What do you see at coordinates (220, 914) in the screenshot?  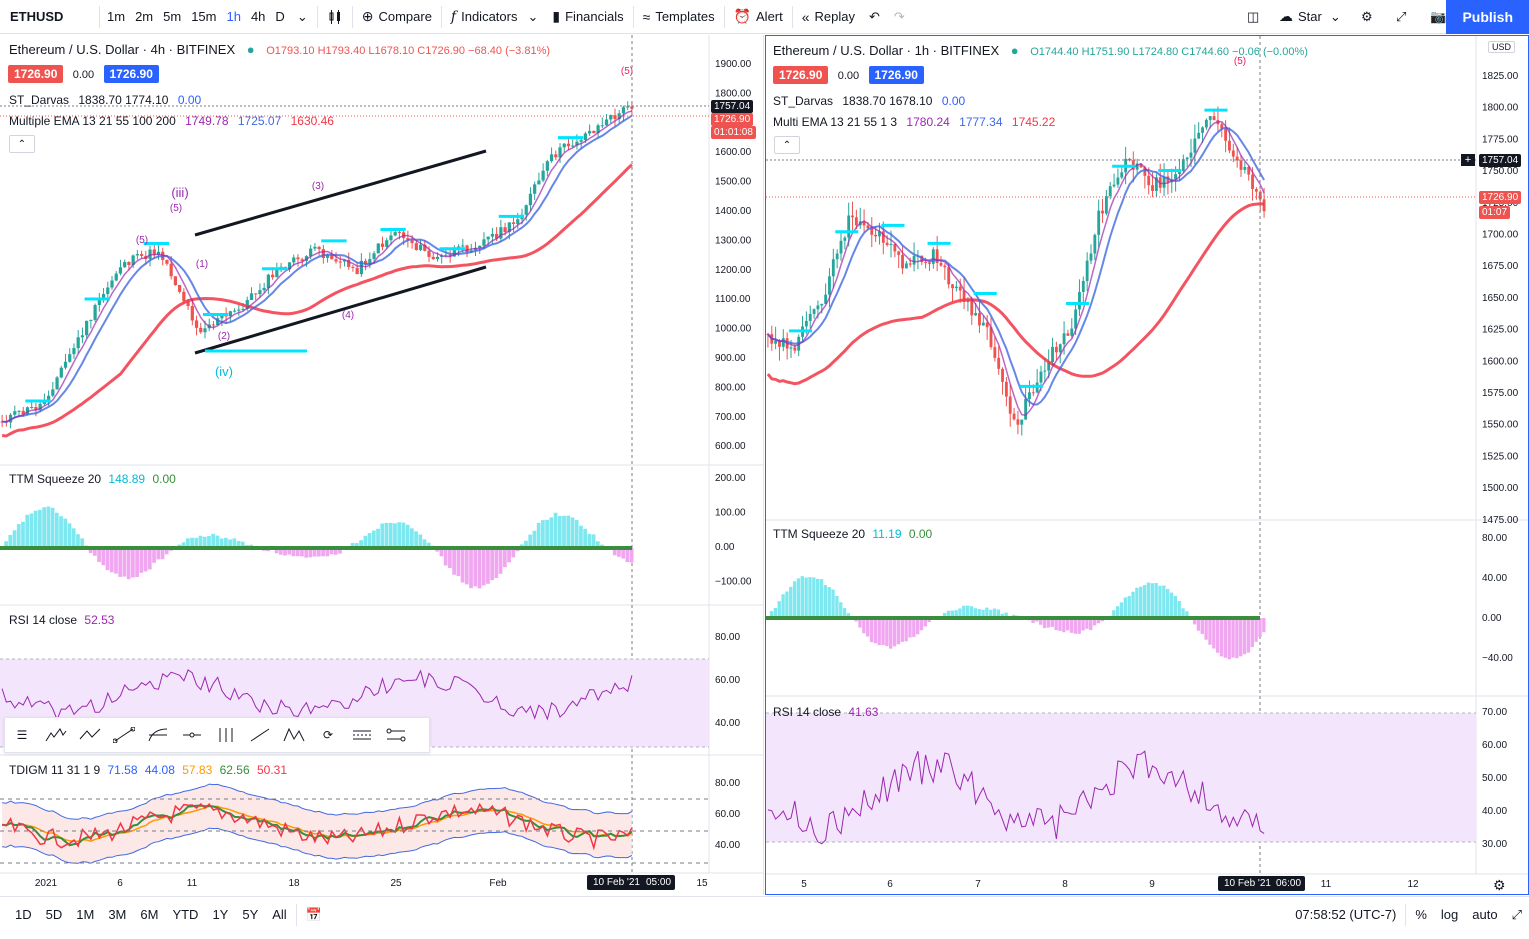 I see `range-1y: 1Y` at bounding box center [220, 914].